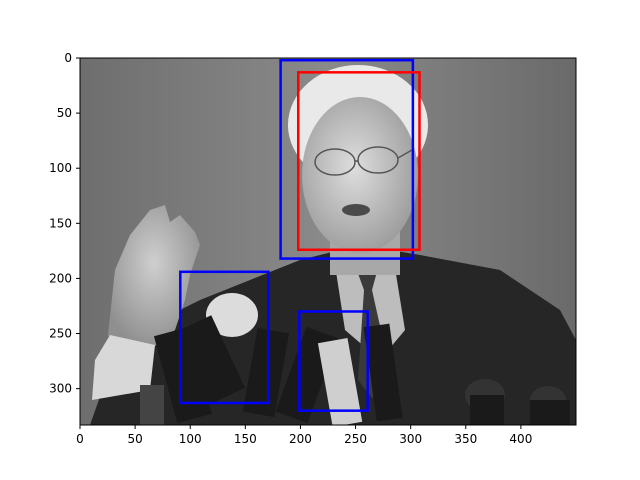 The image size is (640, 480). I want to click on y-tick-label: 50, so click(64, 113).